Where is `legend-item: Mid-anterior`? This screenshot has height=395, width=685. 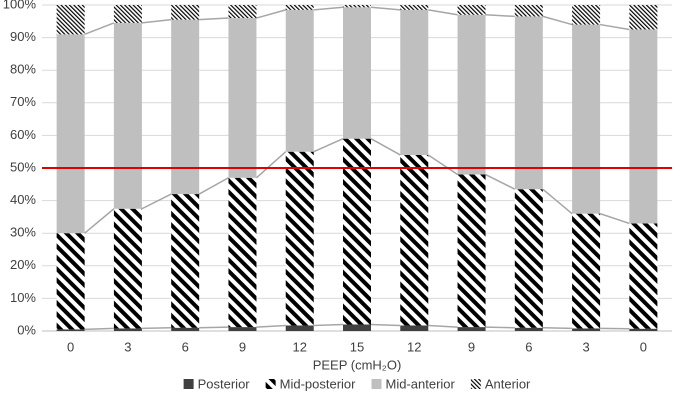
legend-item: Mid-anterior is located at coordinates (413, 383).